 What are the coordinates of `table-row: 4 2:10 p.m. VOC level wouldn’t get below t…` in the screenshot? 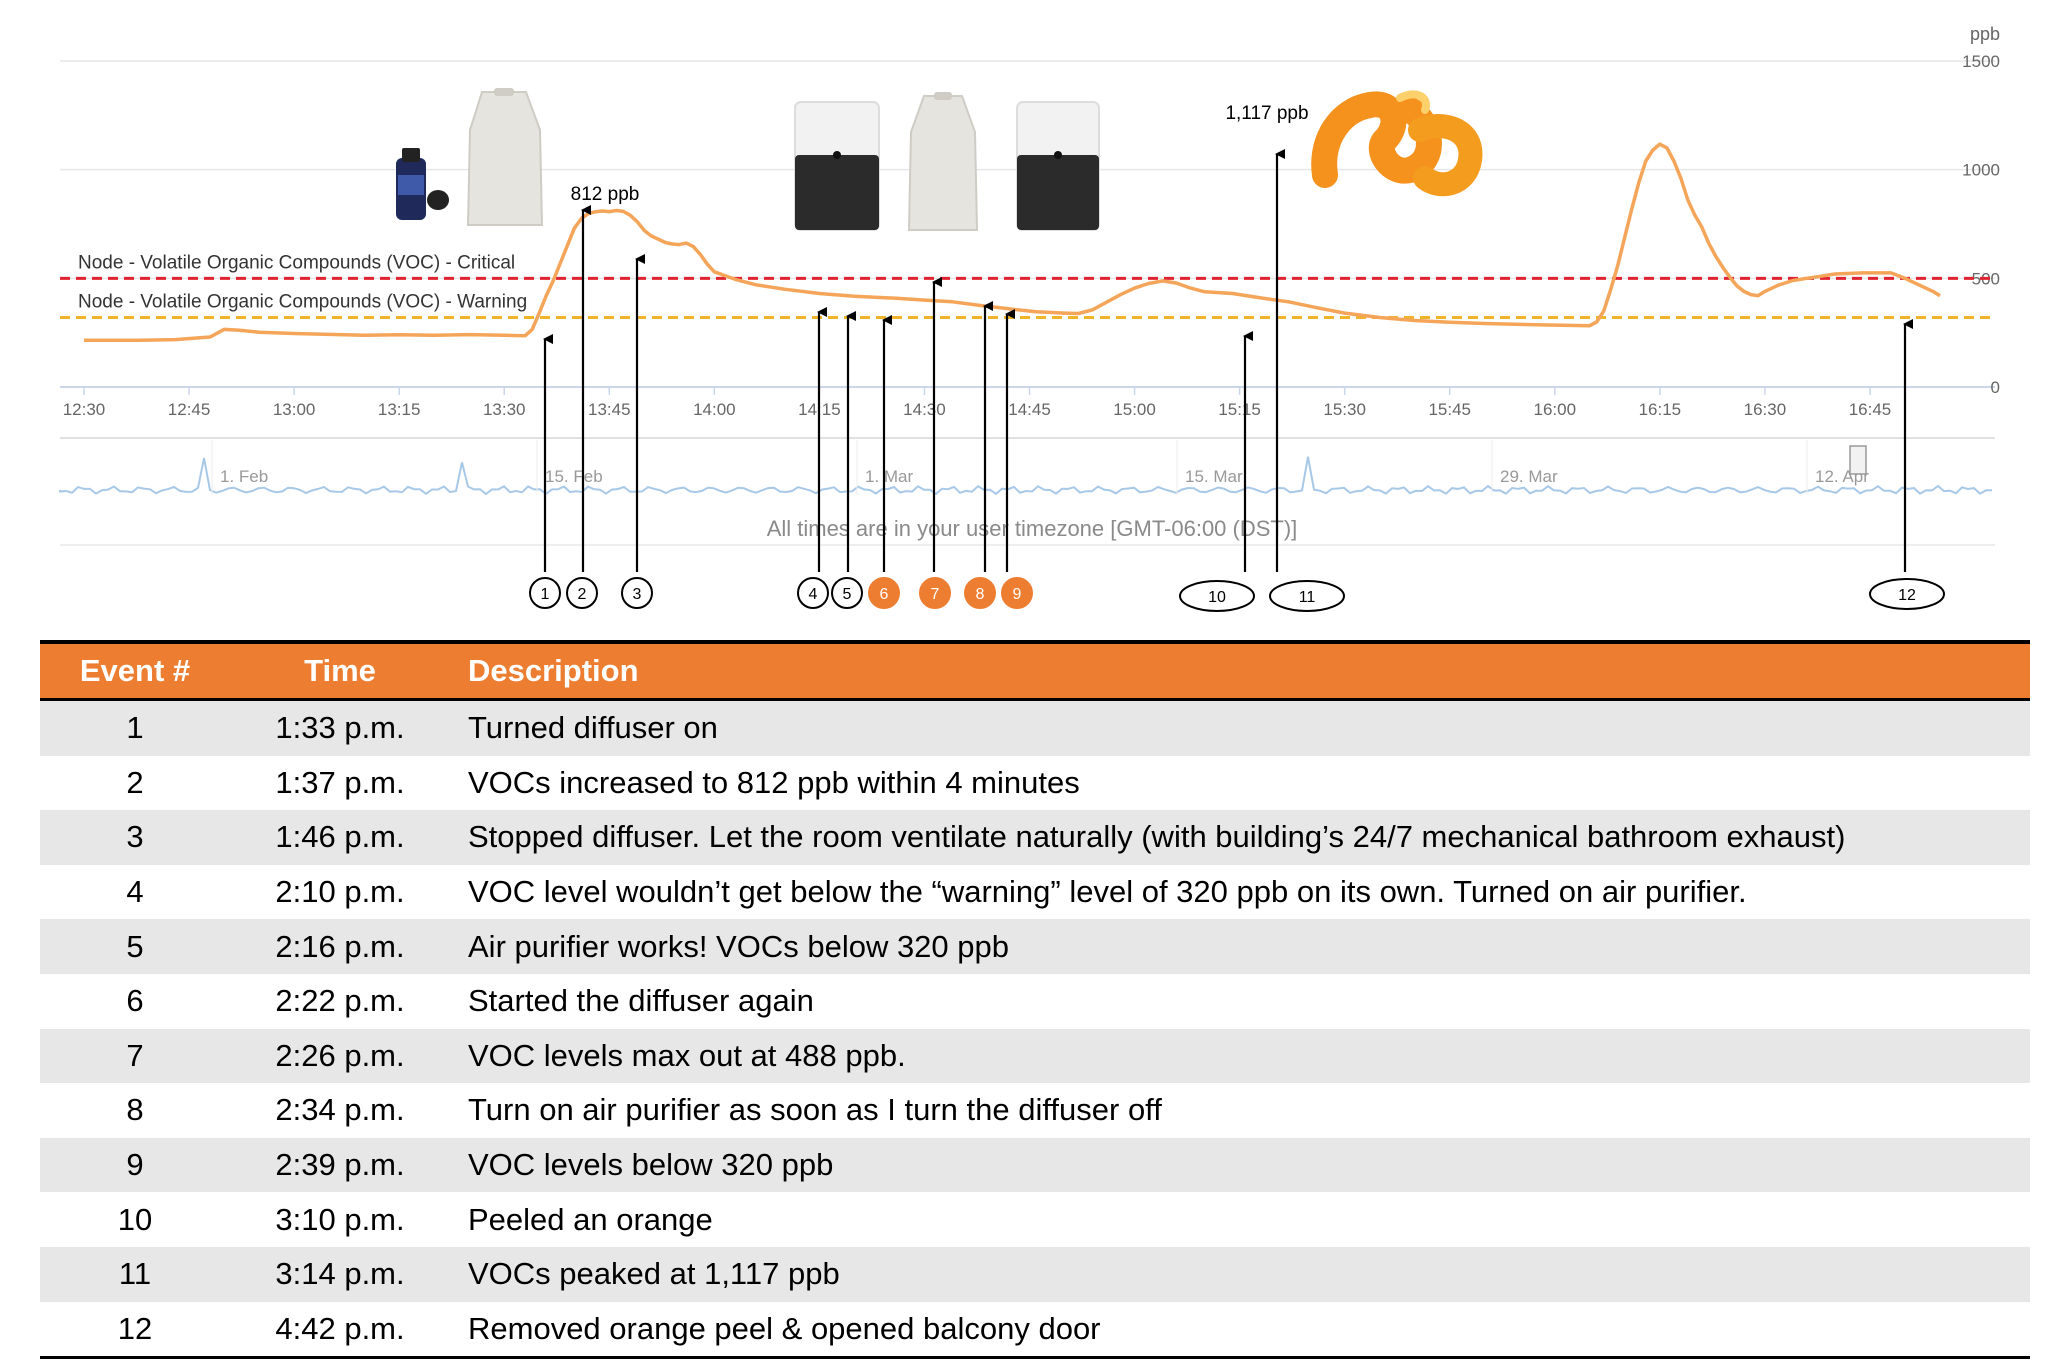 It's located at (1035, 892).